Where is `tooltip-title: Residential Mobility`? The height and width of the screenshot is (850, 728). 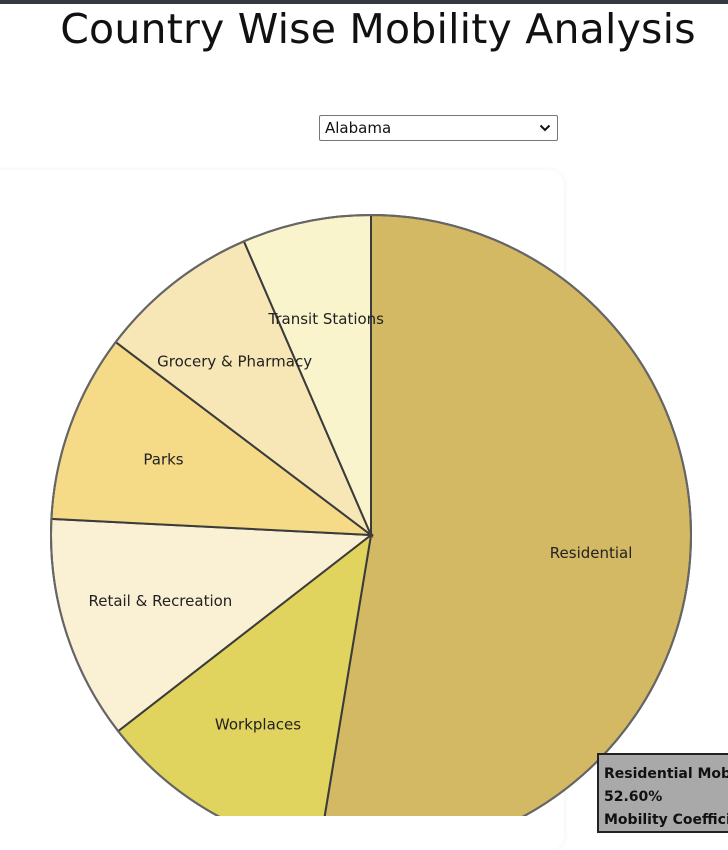 tooltip-title: Residential Mobility is located at coordinates (666, 774).